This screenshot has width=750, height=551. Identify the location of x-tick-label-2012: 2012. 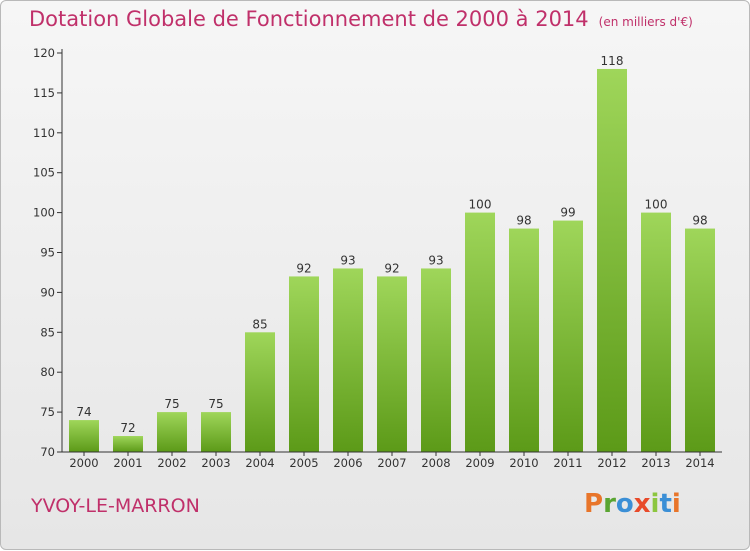
(611, 463).